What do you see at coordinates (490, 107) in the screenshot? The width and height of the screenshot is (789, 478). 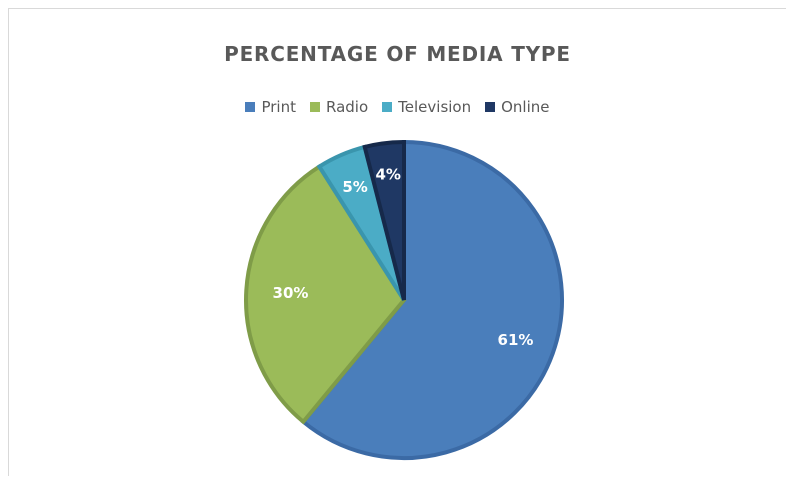 I see `legend-swatch-online` at bounding box center [490, 107].